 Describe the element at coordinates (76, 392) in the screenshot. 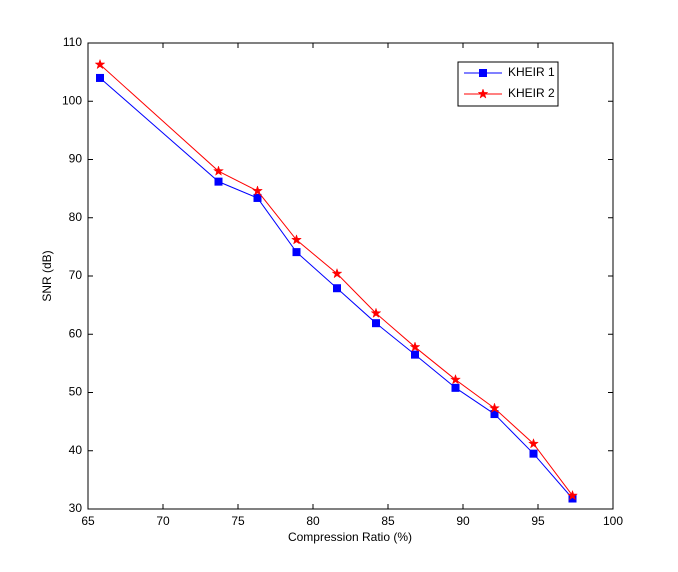

I see `y-tick-label: 50` at that location.